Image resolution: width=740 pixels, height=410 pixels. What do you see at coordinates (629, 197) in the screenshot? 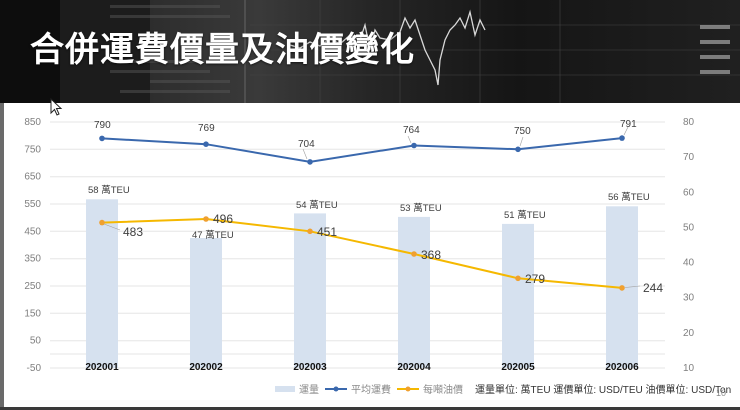
I see `bar-label: 56 萬TEU` at bounding box center [629, 197].